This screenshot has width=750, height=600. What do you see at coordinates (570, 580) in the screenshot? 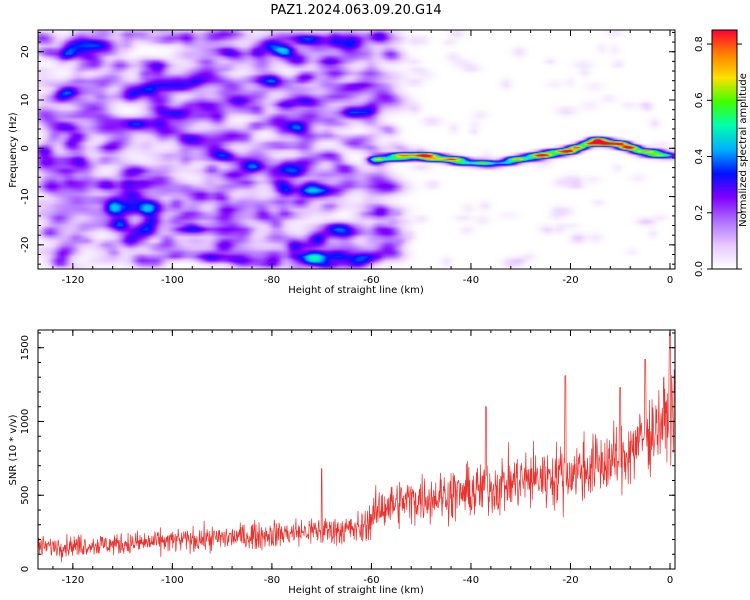
I see `snr-x-tick-label: -20` at bounding box center [570, 580].